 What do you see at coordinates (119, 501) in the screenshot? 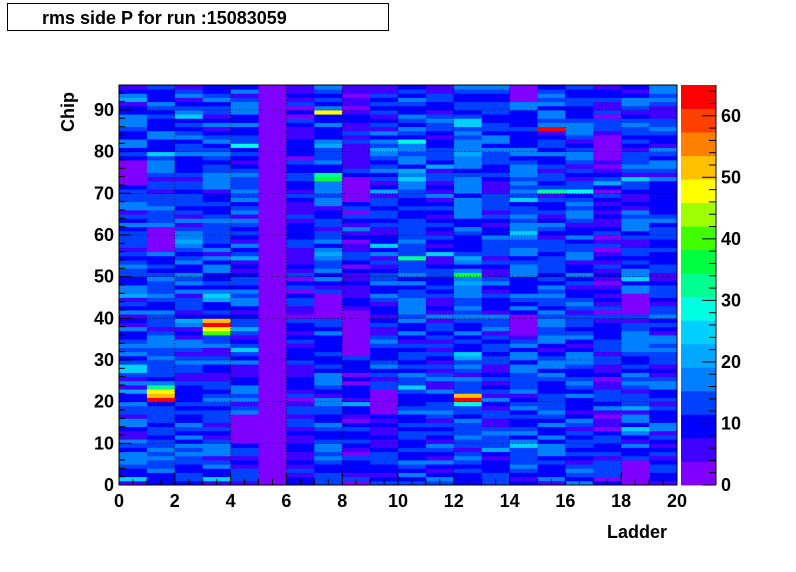
I see `x-tick-label: 0` at bounding box center [119, 501].